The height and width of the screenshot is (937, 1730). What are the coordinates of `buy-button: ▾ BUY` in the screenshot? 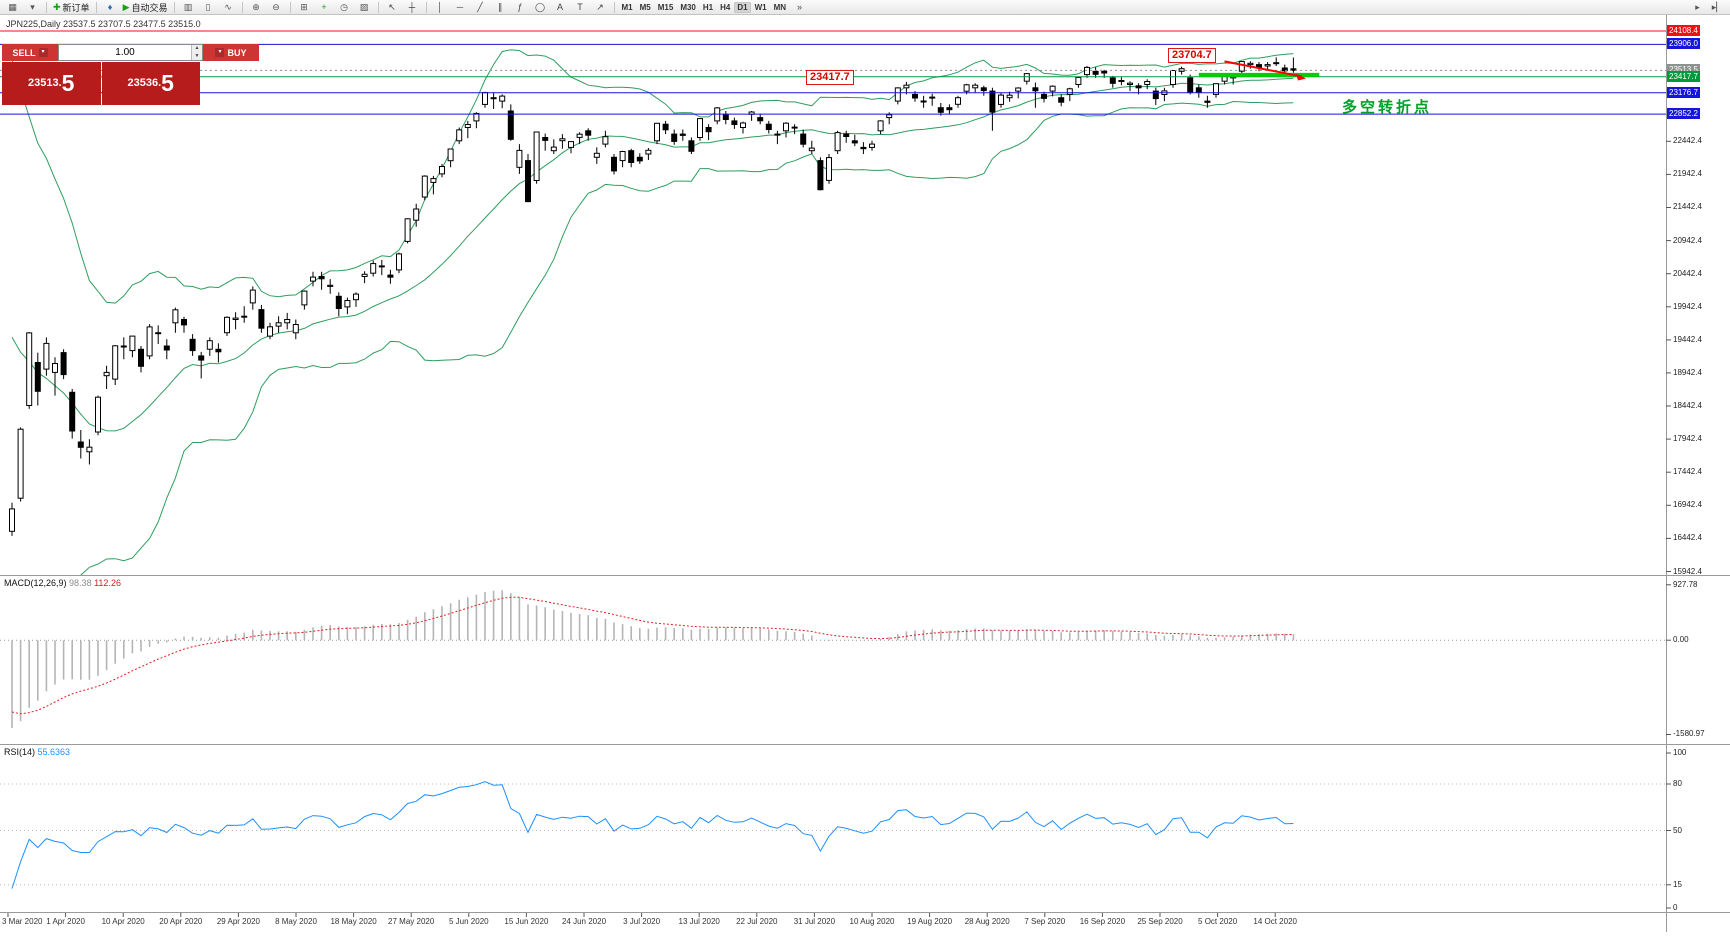 It's located at (231, 52).